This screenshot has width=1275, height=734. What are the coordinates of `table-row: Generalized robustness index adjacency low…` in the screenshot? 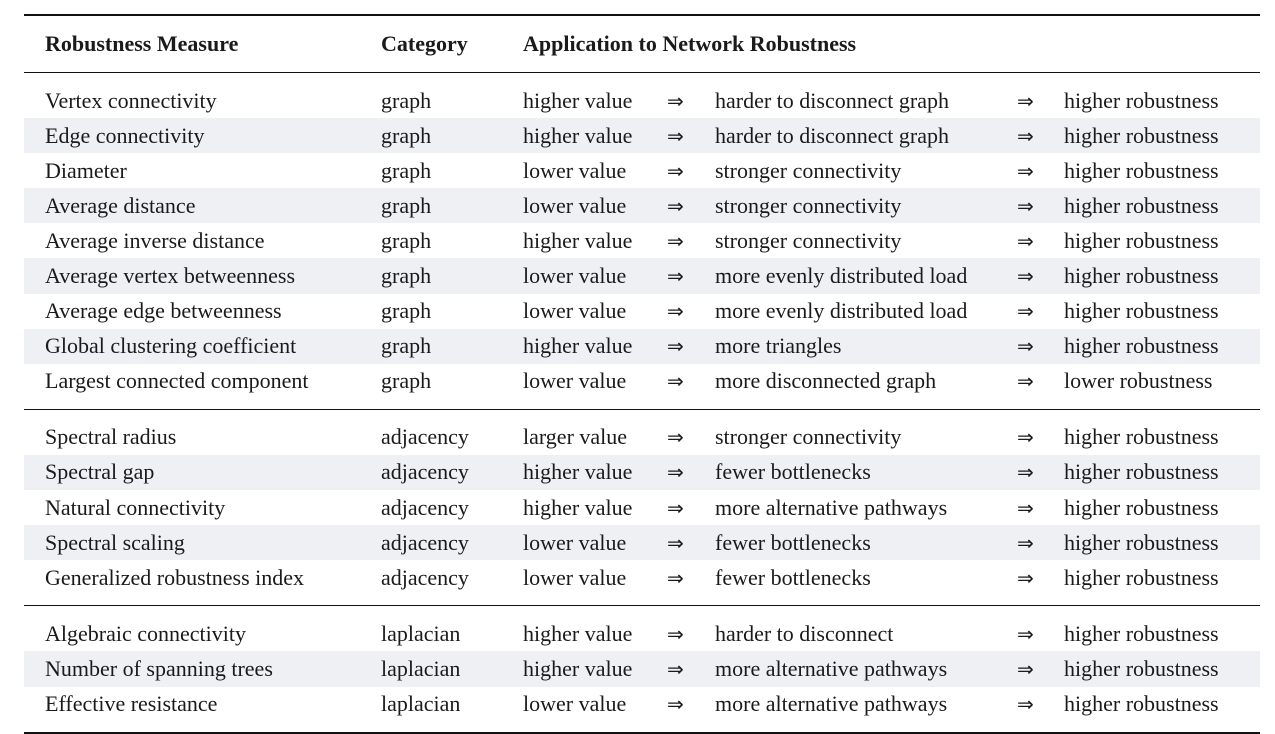 It's located at (642, 577).